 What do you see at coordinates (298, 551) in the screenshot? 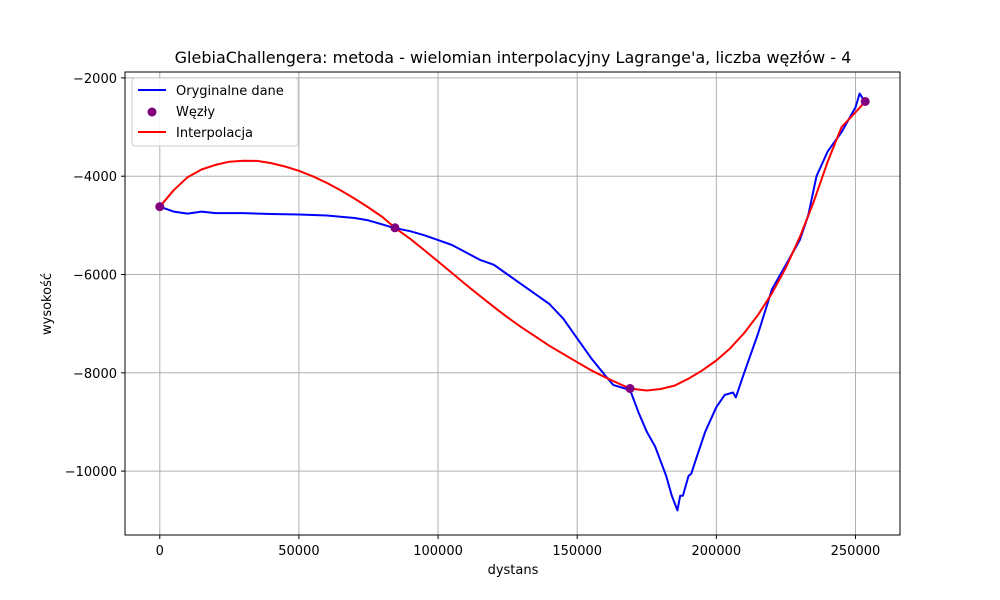
I see `x-tick-label: 50000` at bounding box center [298, 551].